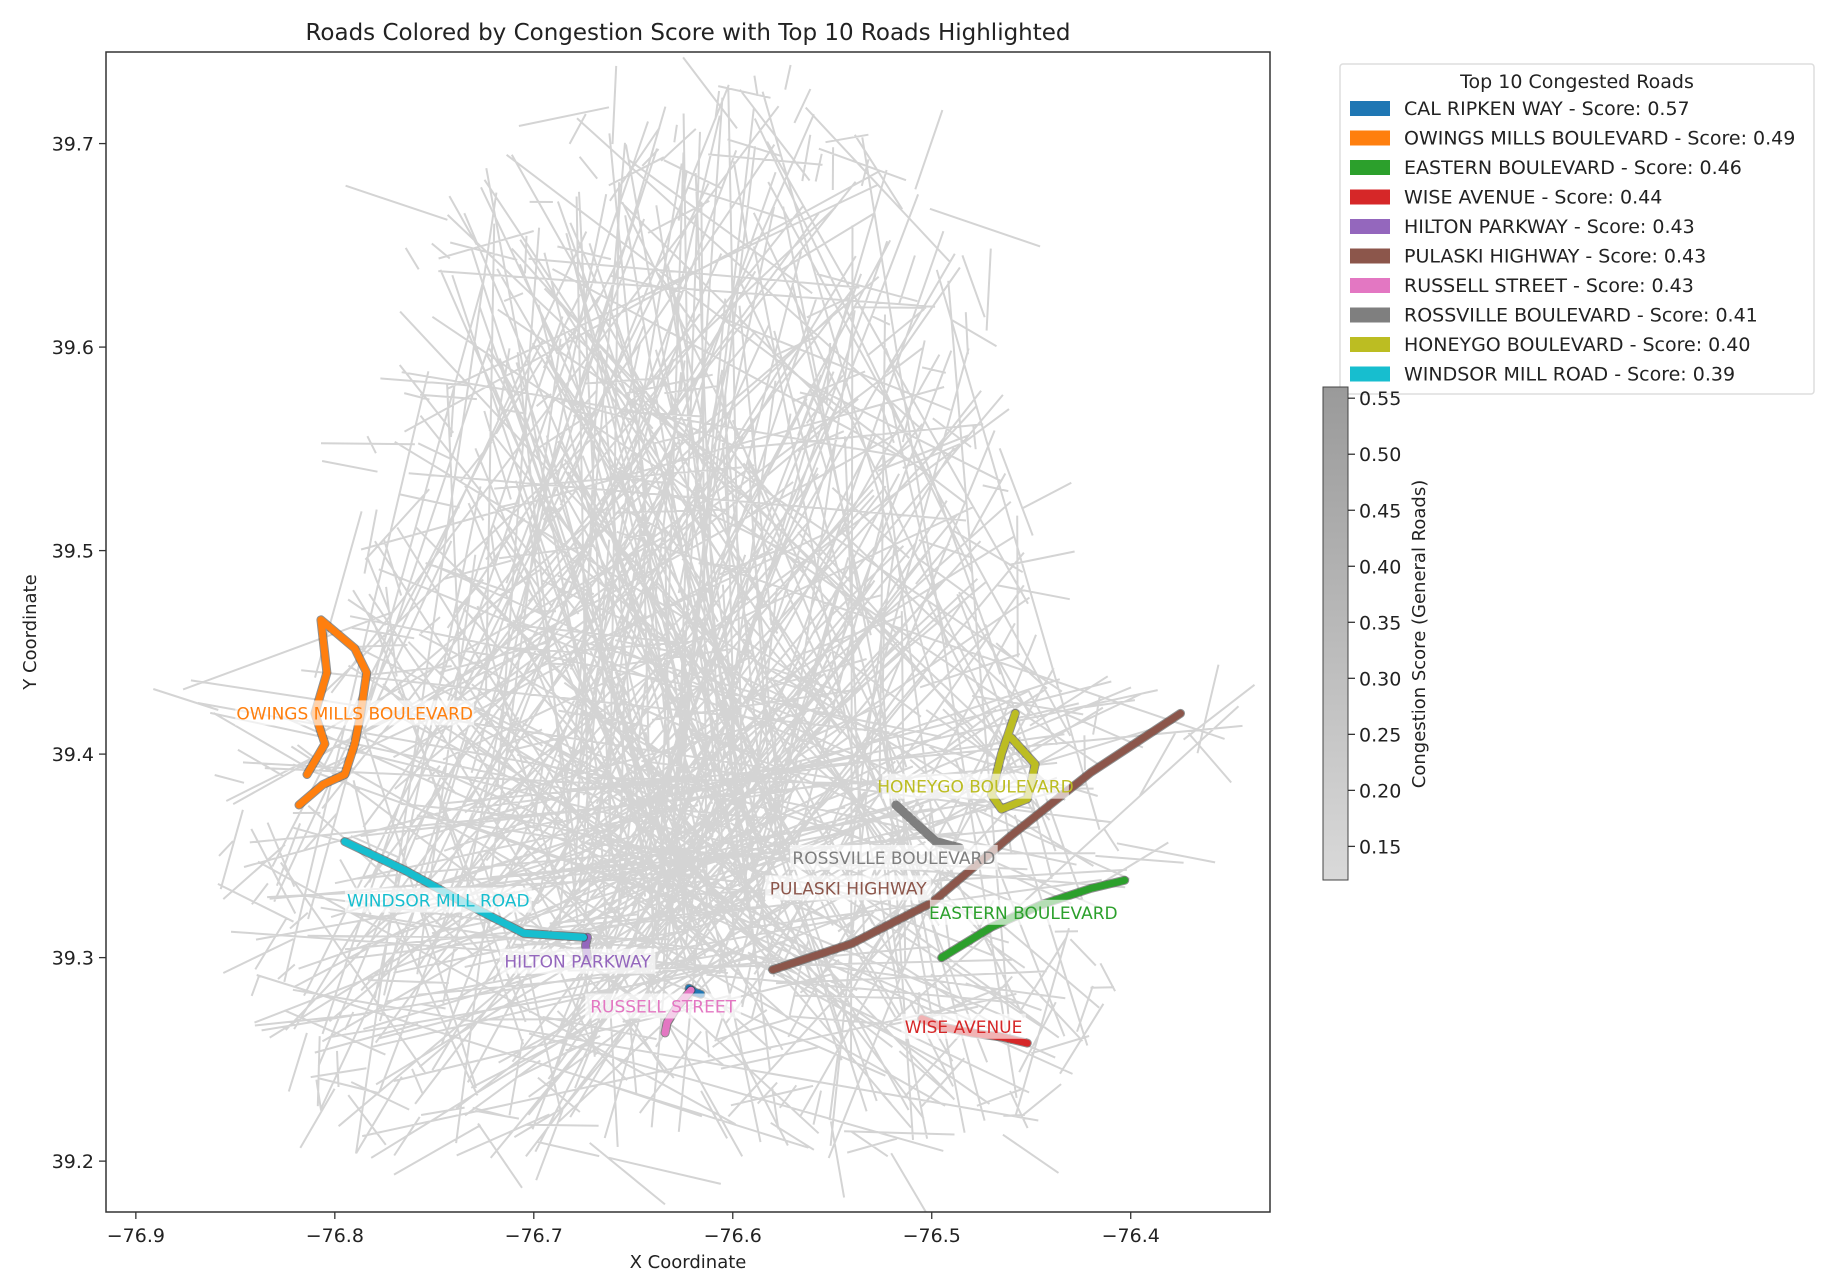 The width and height of the screenshot is (1821, 1287). I want to click on legend-entry-pulaski-highway: PULASKI HIGHWAY - Score: 0.43, so click(1555, 257).